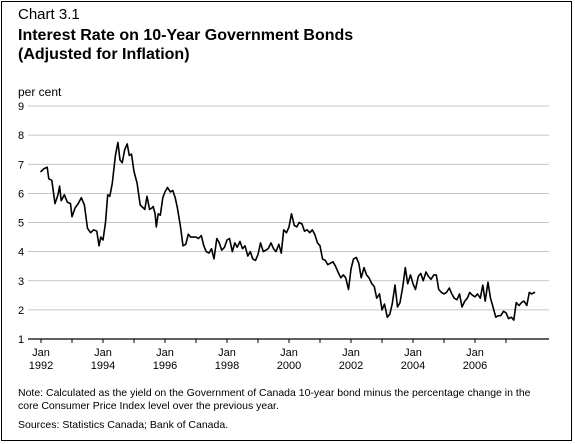  Describe the element at coordinates (21, 107) in the screenshot. I see `y-tick-label-9: 9` at that location.